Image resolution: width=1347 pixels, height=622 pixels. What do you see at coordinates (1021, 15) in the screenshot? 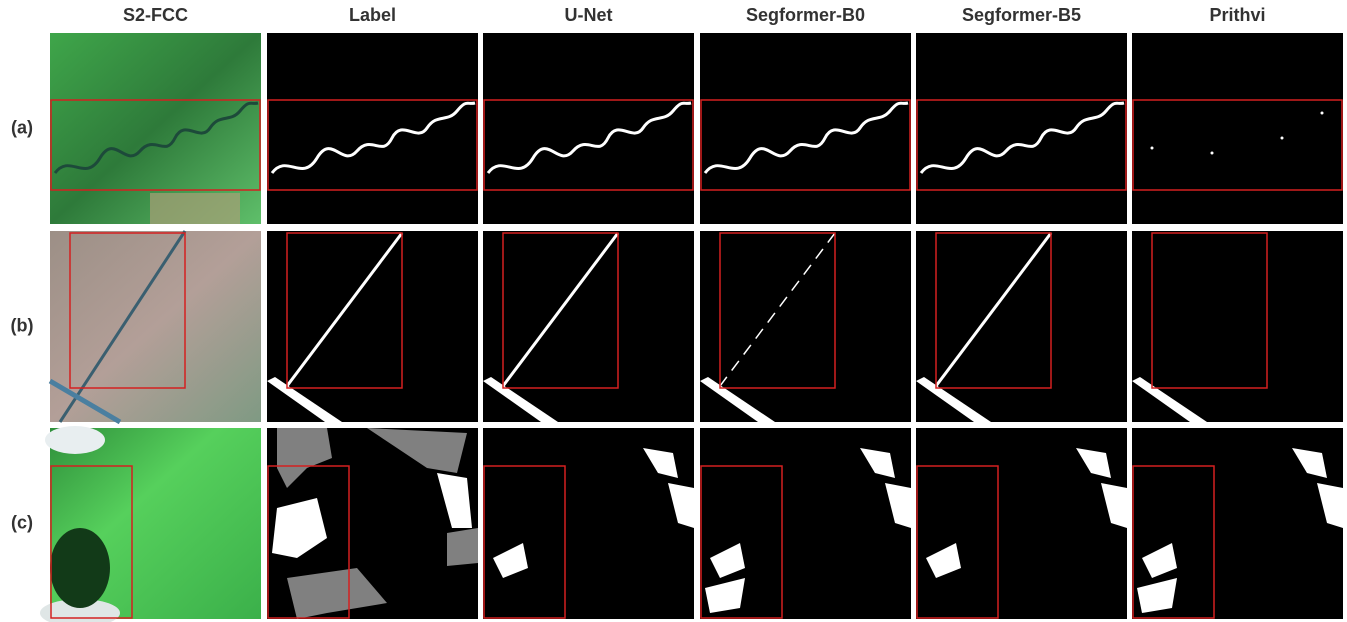
I see `column-header: Segformer-B5` at bounding box center [1021, 15].